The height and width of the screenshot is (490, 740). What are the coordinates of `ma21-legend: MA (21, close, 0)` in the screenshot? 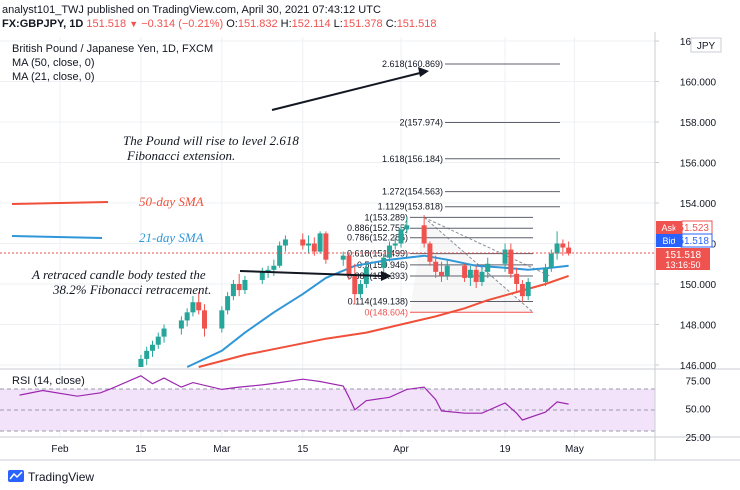 It's located at (53, 77).